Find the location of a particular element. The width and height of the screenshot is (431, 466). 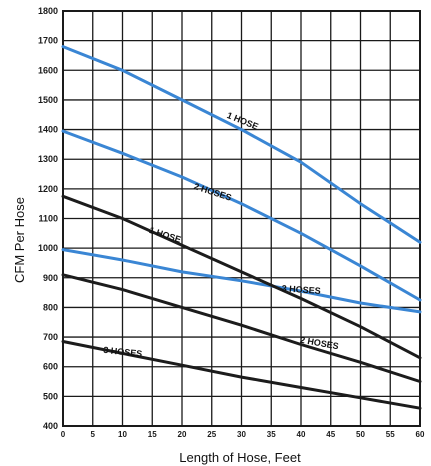

x-tick-label: 5 is located at coordinates (93, 434).